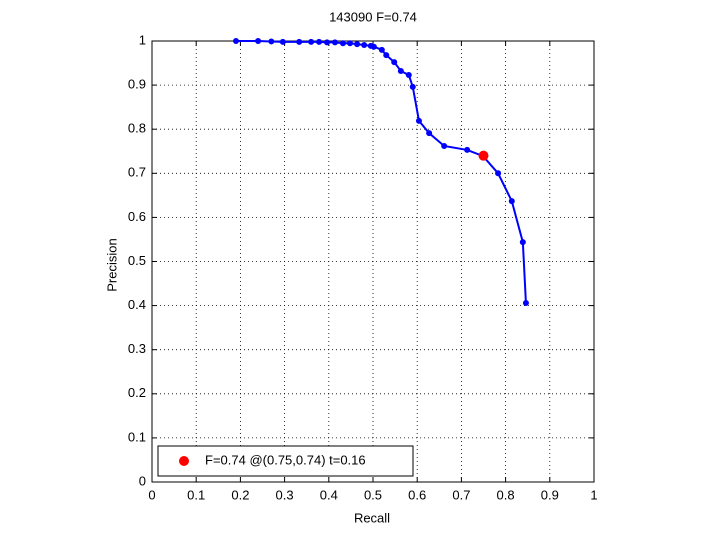  What do you see at coordinates (329, 494) in the screenshot?
I see `x-tick-label: 0.4` at bounding box center [329, 494].